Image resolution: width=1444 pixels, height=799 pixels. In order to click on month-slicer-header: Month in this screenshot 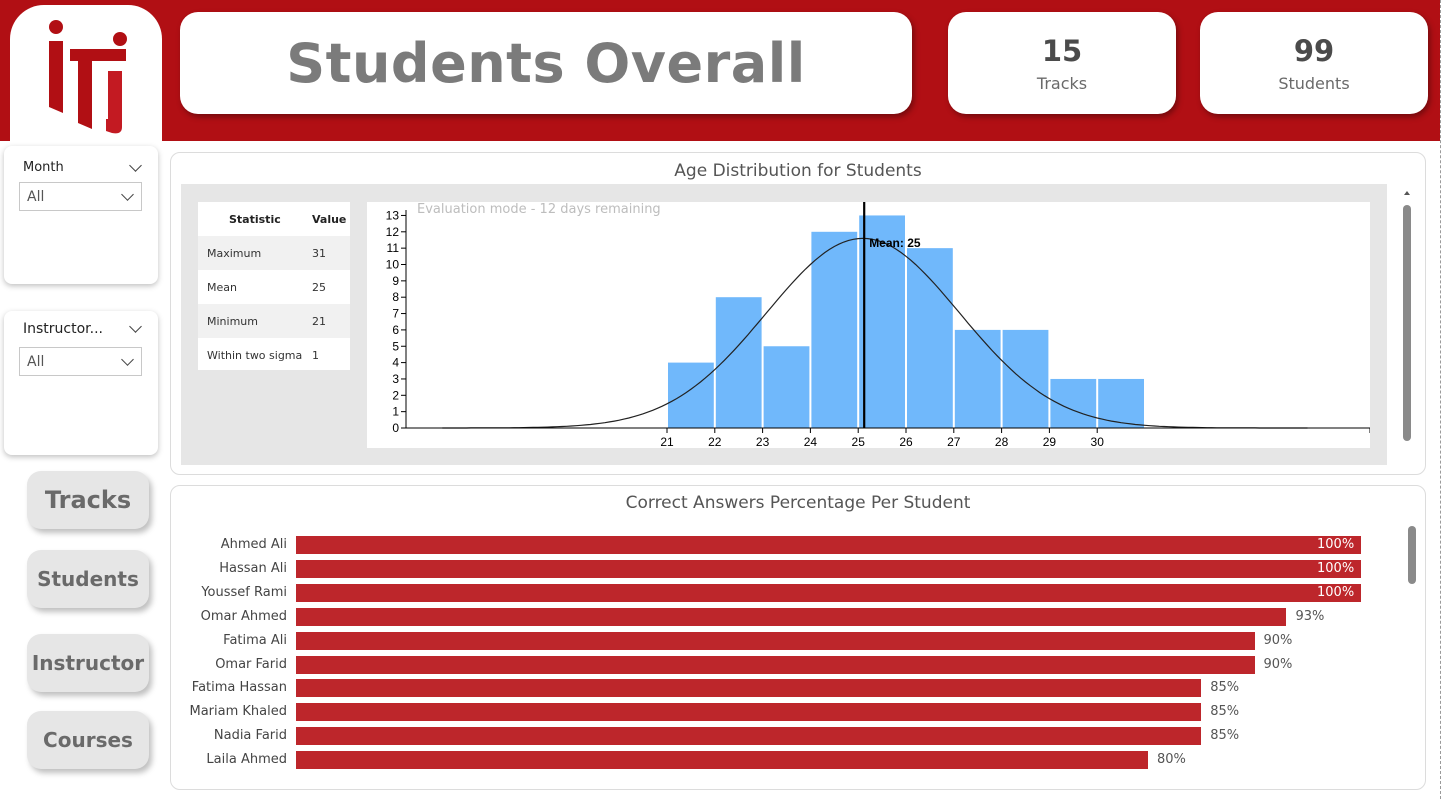, I will do `click(83, 166)`.